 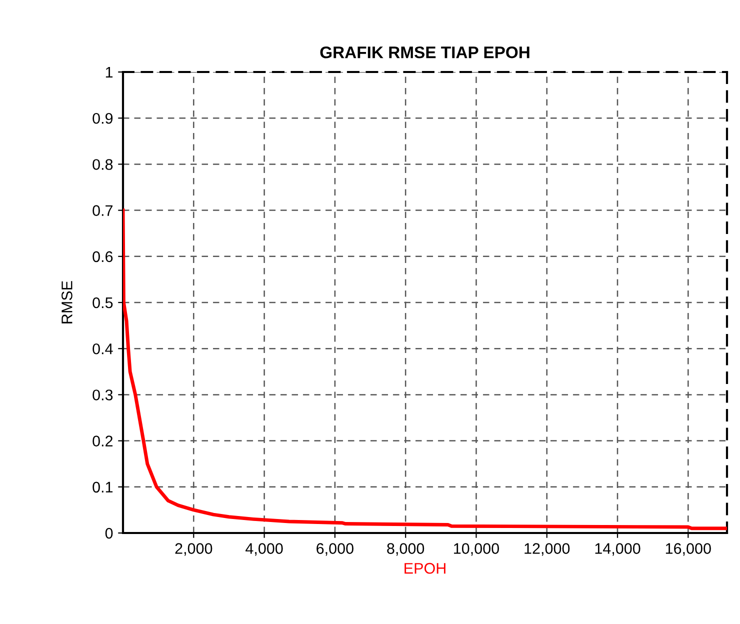 What do you see at coordinates (102, 164) in the screenshot?
I see `y-tick-label: 0.8` at bounding box center [102, 164].